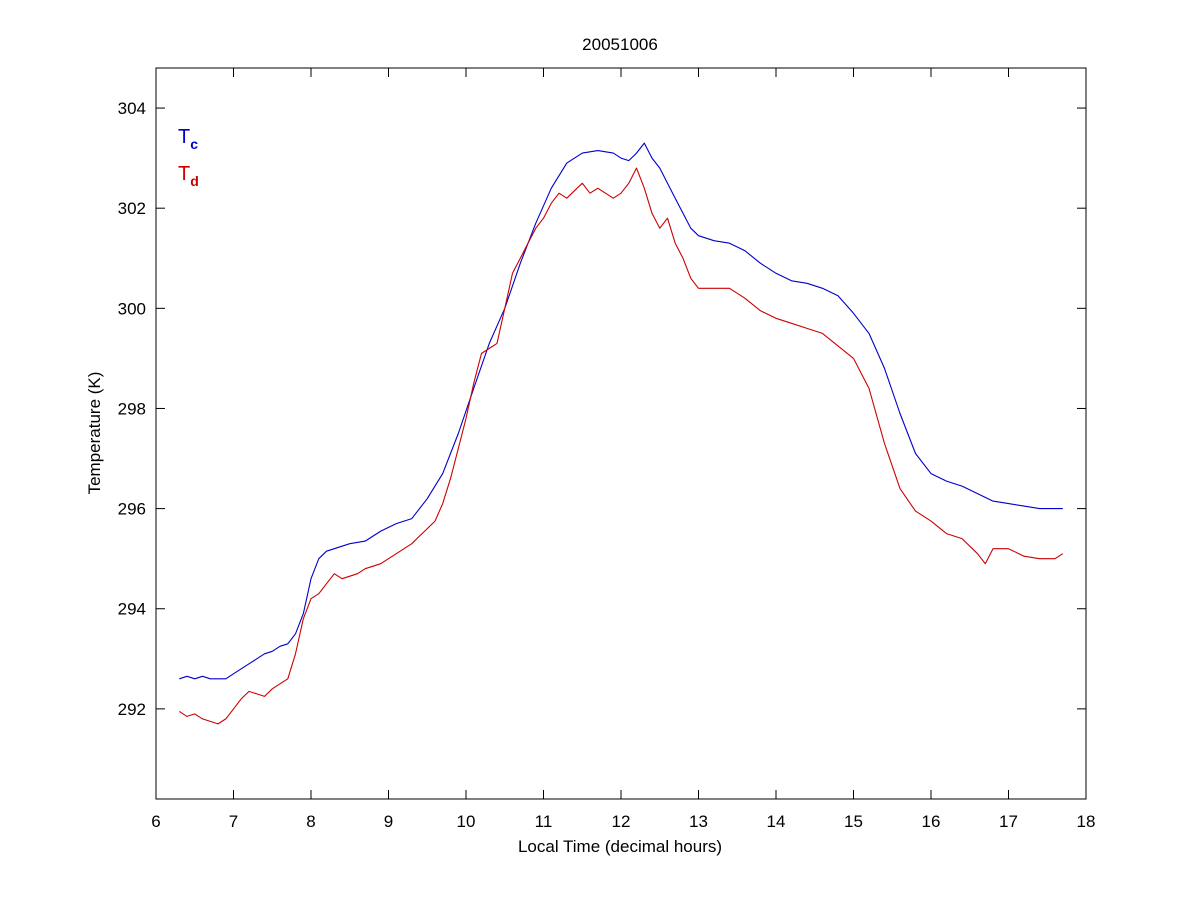 Image resolution: width=1200 pixels, height=905 pixels. I want to click on x-tick-label: 8, so click(310, 821).